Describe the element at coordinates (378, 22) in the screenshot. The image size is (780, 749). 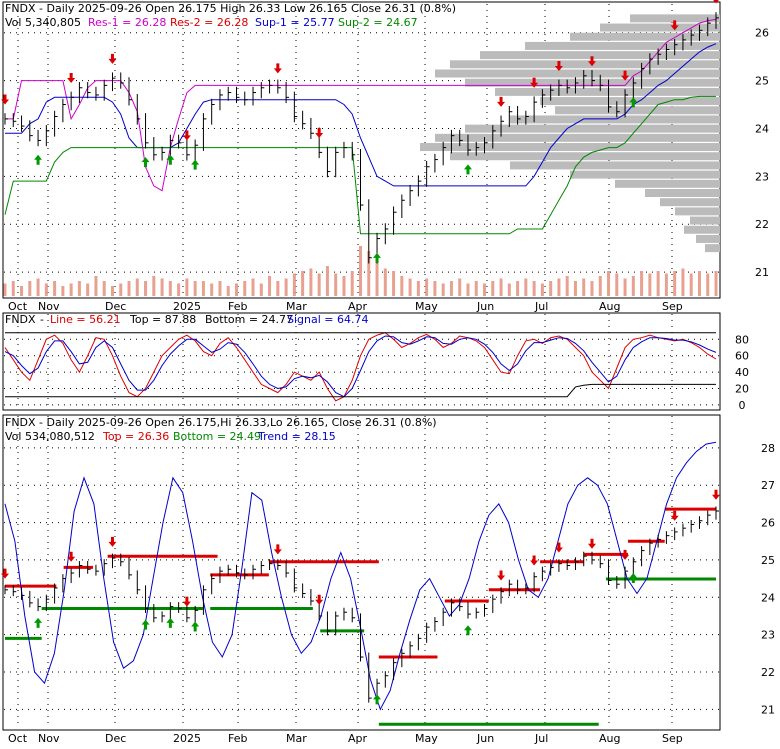
I see `sup2-label: Sup-2 = 24.67` at that location.